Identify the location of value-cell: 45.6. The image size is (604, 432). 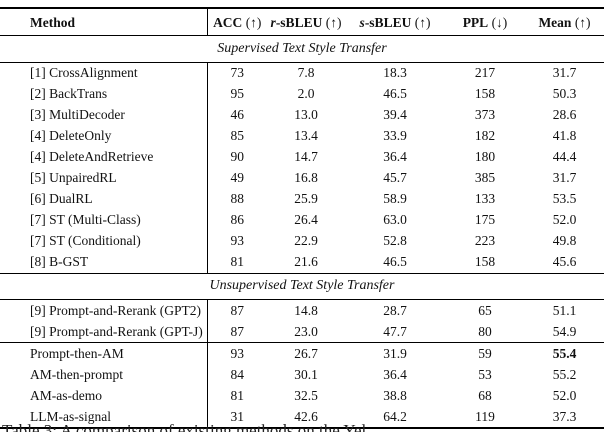
(564, 262).